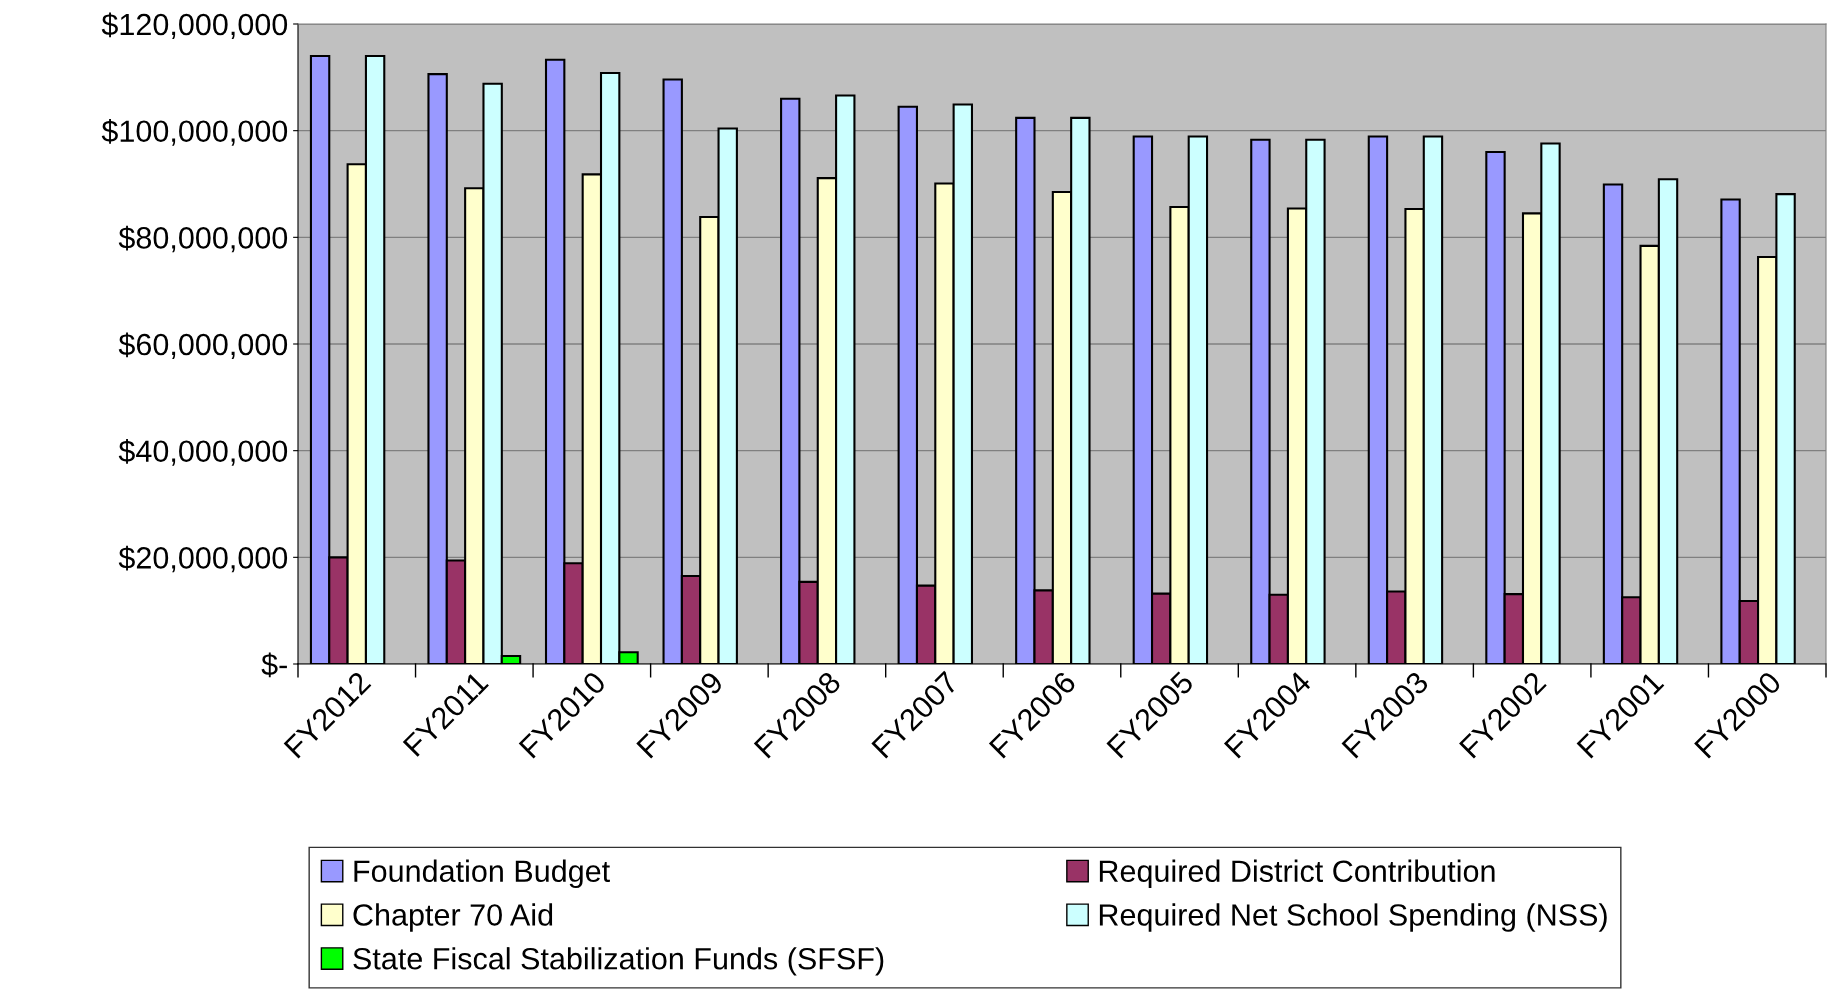  Describe the element at coordinates (203, 345) in the screenshot. I see `y-tick-label: $60,000,000` at that location.